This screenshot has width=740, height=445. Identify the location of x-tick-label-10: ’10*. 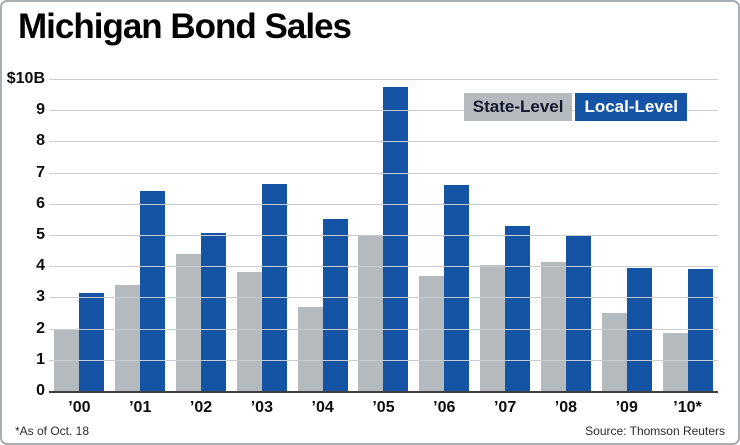
(687, 407).